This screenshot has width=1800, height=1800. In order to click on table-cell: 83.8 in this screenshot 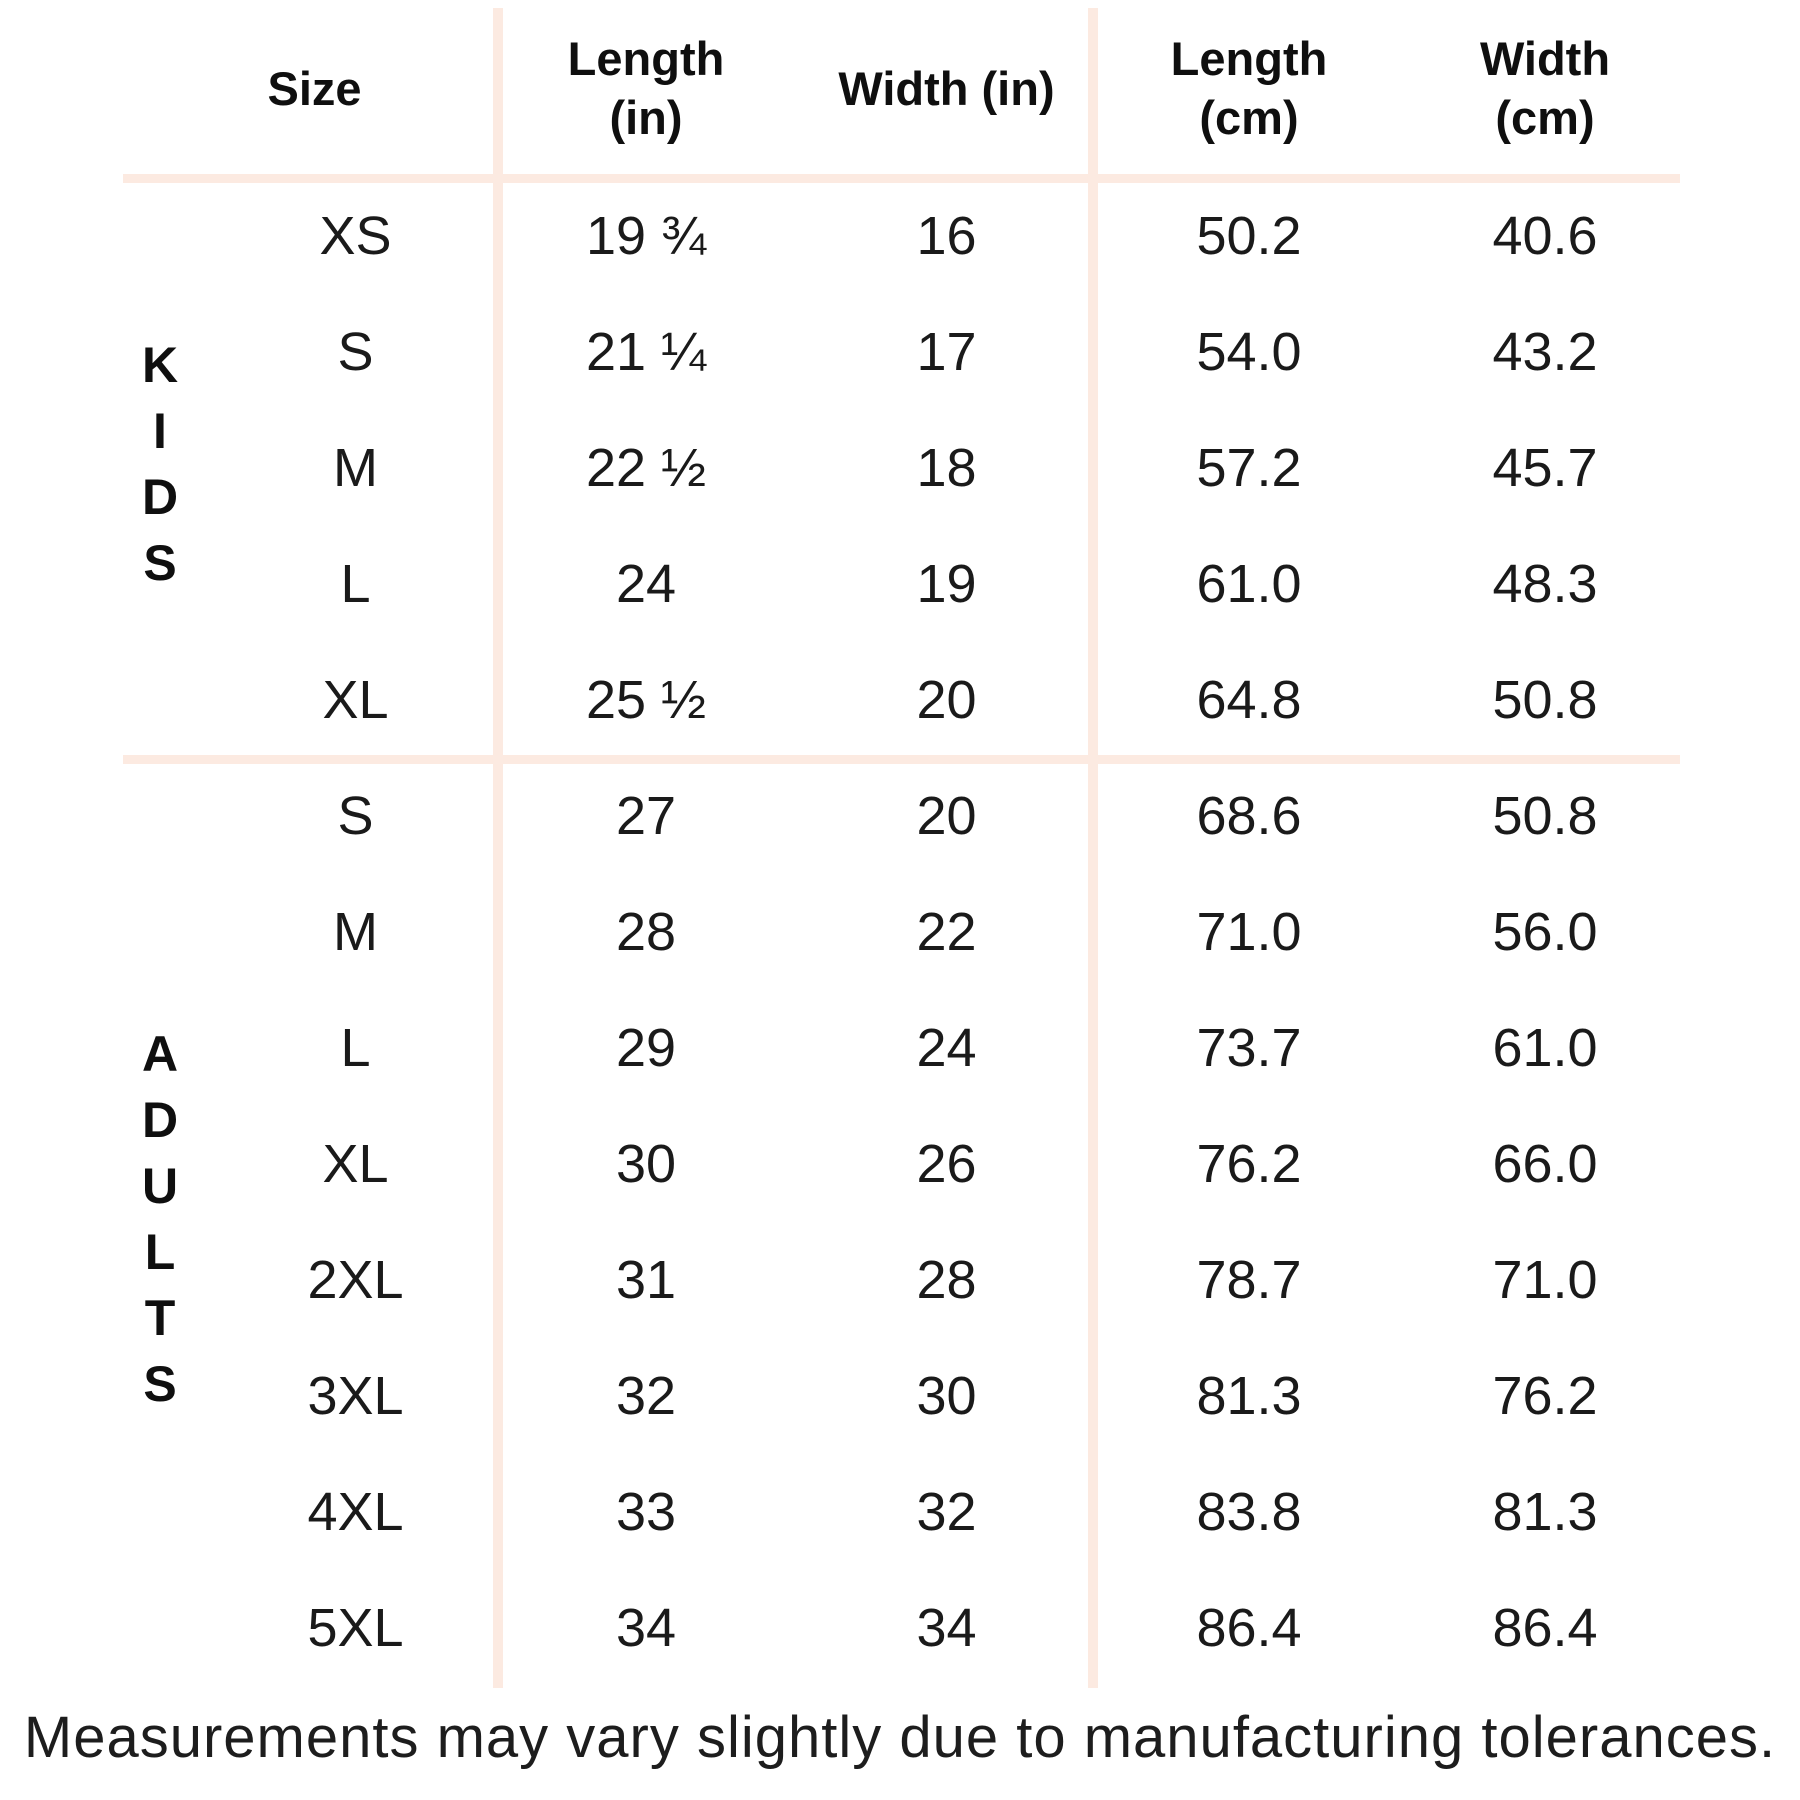, I will do `click(1249, 1512)`.